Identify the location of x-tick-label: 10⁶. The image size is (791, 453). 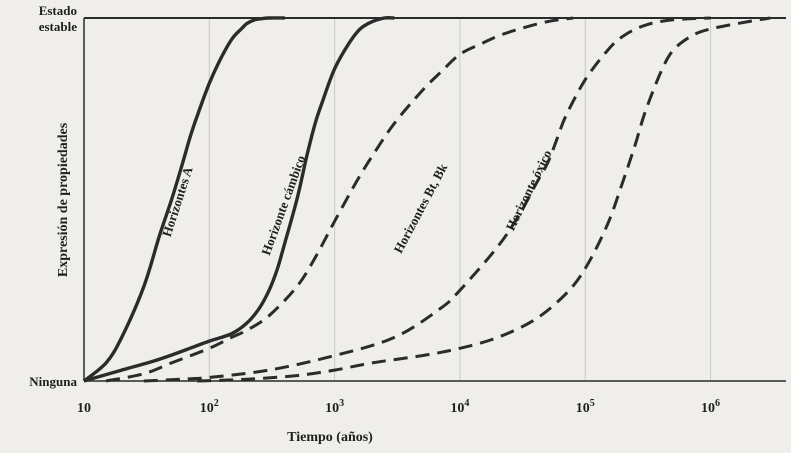
(710, 407).